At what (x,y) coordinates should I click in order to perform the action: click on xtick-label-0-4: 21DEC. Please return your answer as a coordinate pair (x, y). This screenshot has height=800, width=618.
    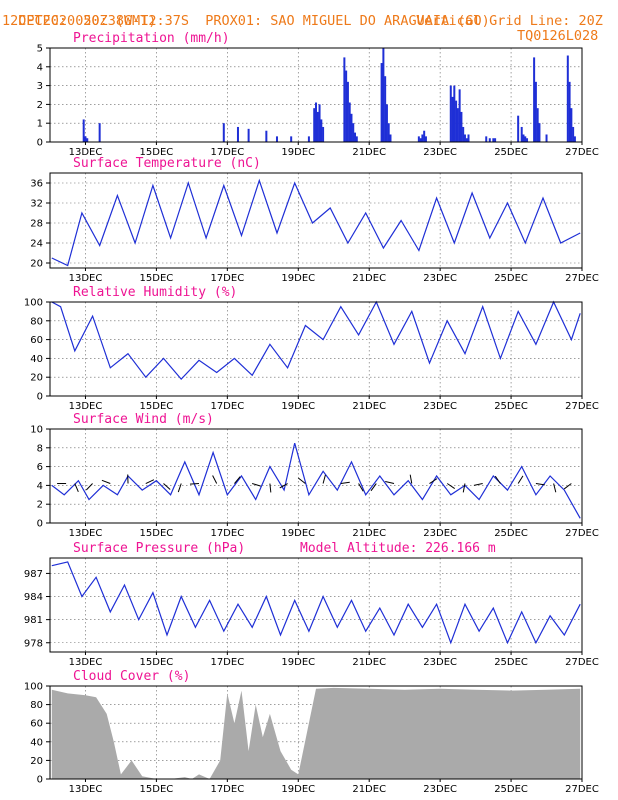
    Looking at the image, I should click on (369, 152).